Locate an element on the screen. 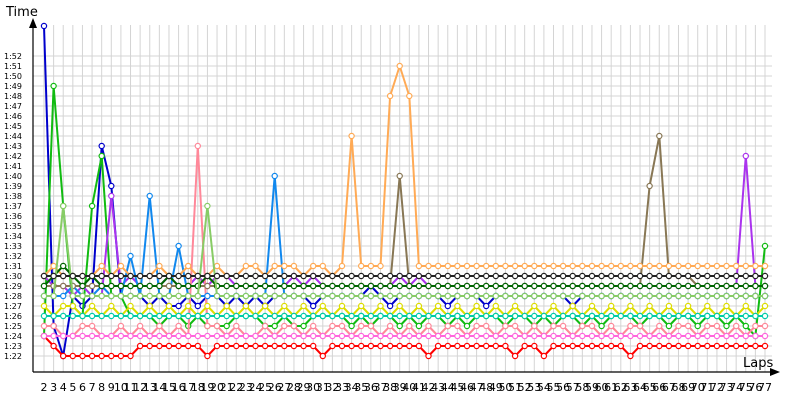 This screenshot has width=800, height=404. x-tick-label: 46 is located at coordinates (467, 387).